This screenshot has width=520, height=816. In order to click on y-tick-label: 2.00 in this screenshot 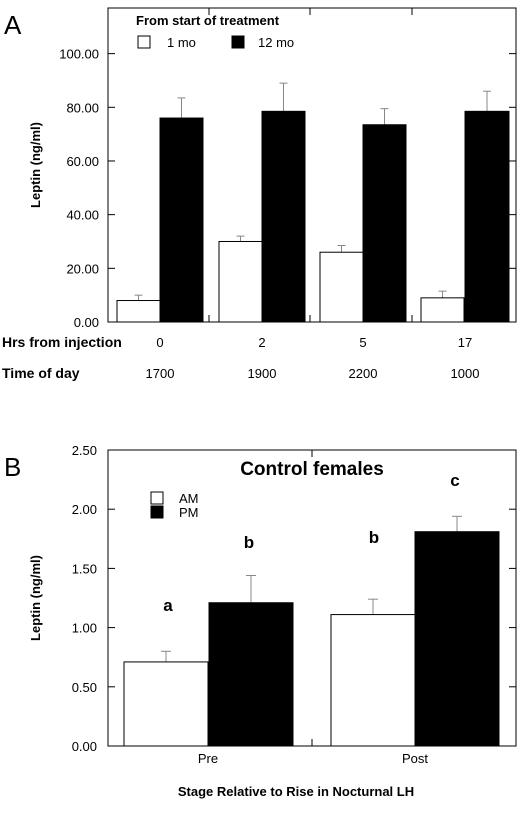, I will do `click(84, 509)`.